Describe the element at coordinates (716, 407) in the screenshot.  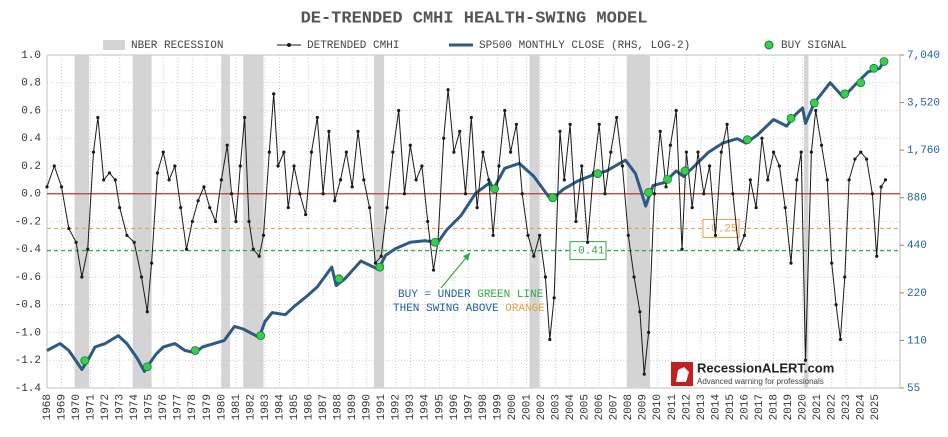
I see `x-tick-label: 2014` at that location.